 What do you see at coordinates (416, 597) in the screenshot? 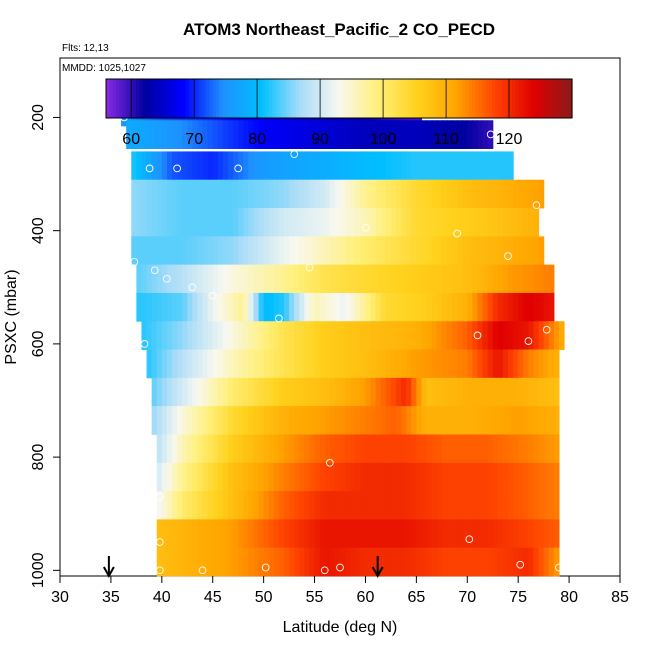
I see `x-tick-label: 65` at bounding box center [416, 597].